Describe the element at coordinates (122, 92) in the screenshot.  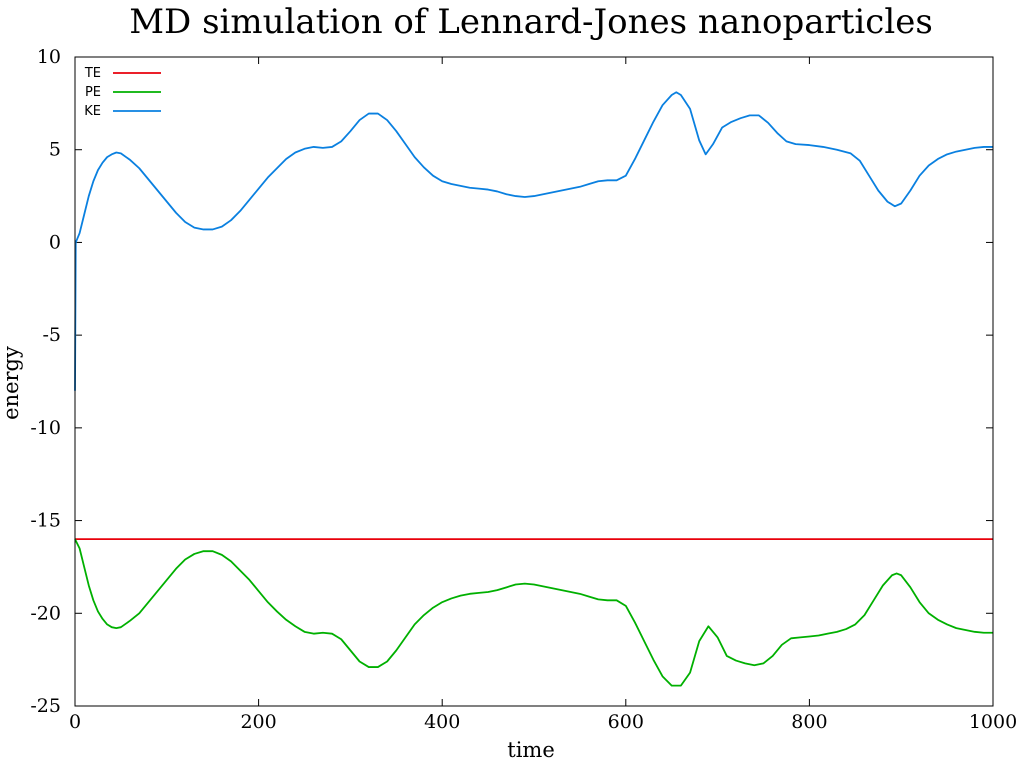
I see `legend: TE PE KE` at that location.